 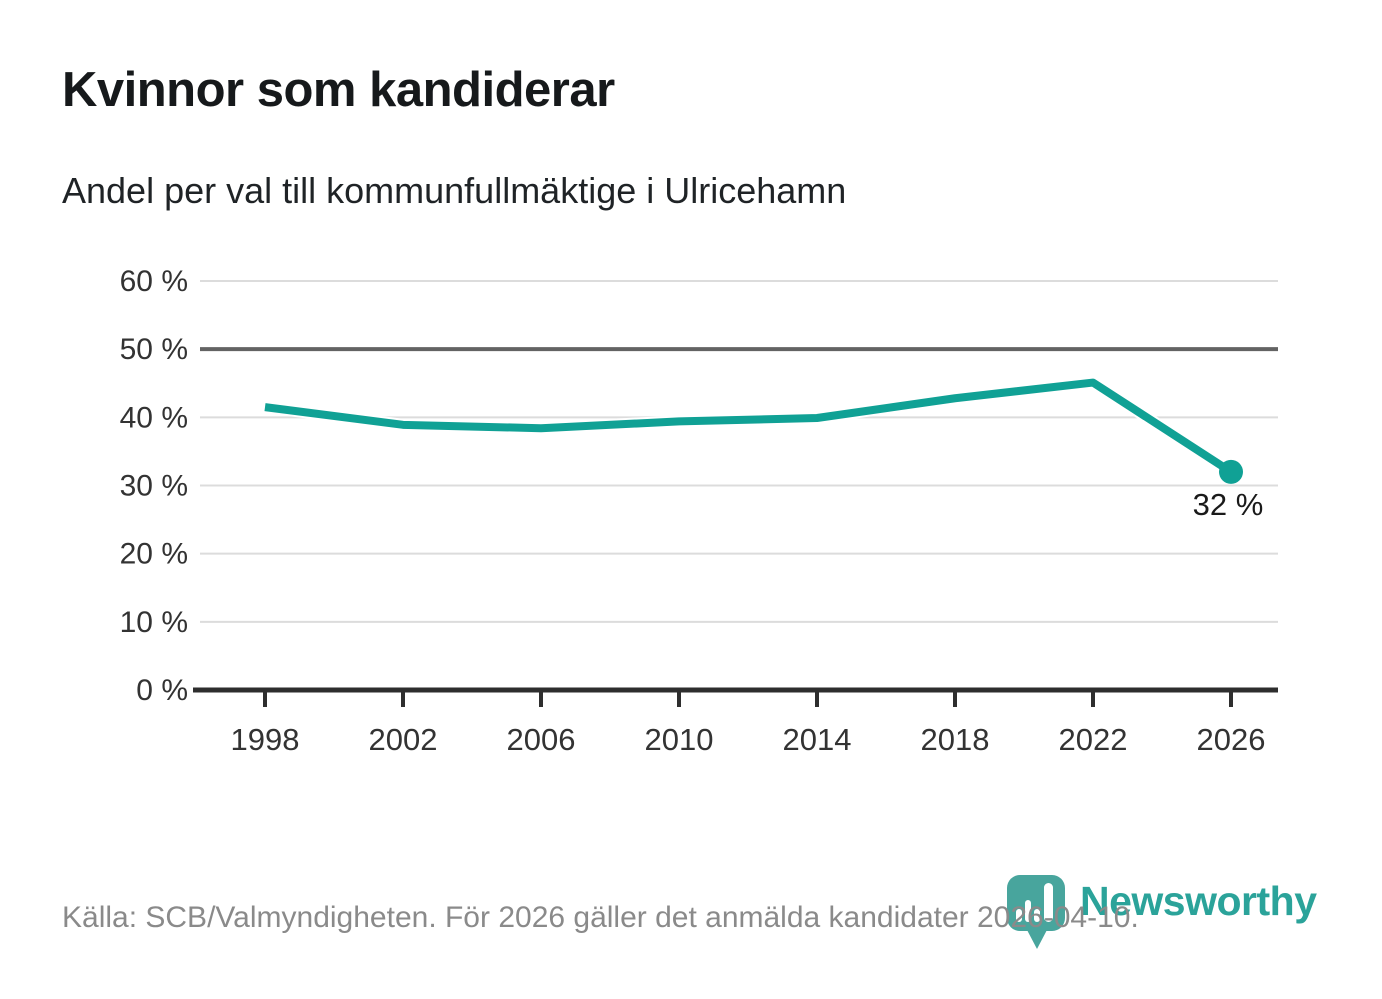 What do you see at coordinates (154, 554) in the screenshot?
I see `svg-text: 20 %` at bounding box center [154, 554].